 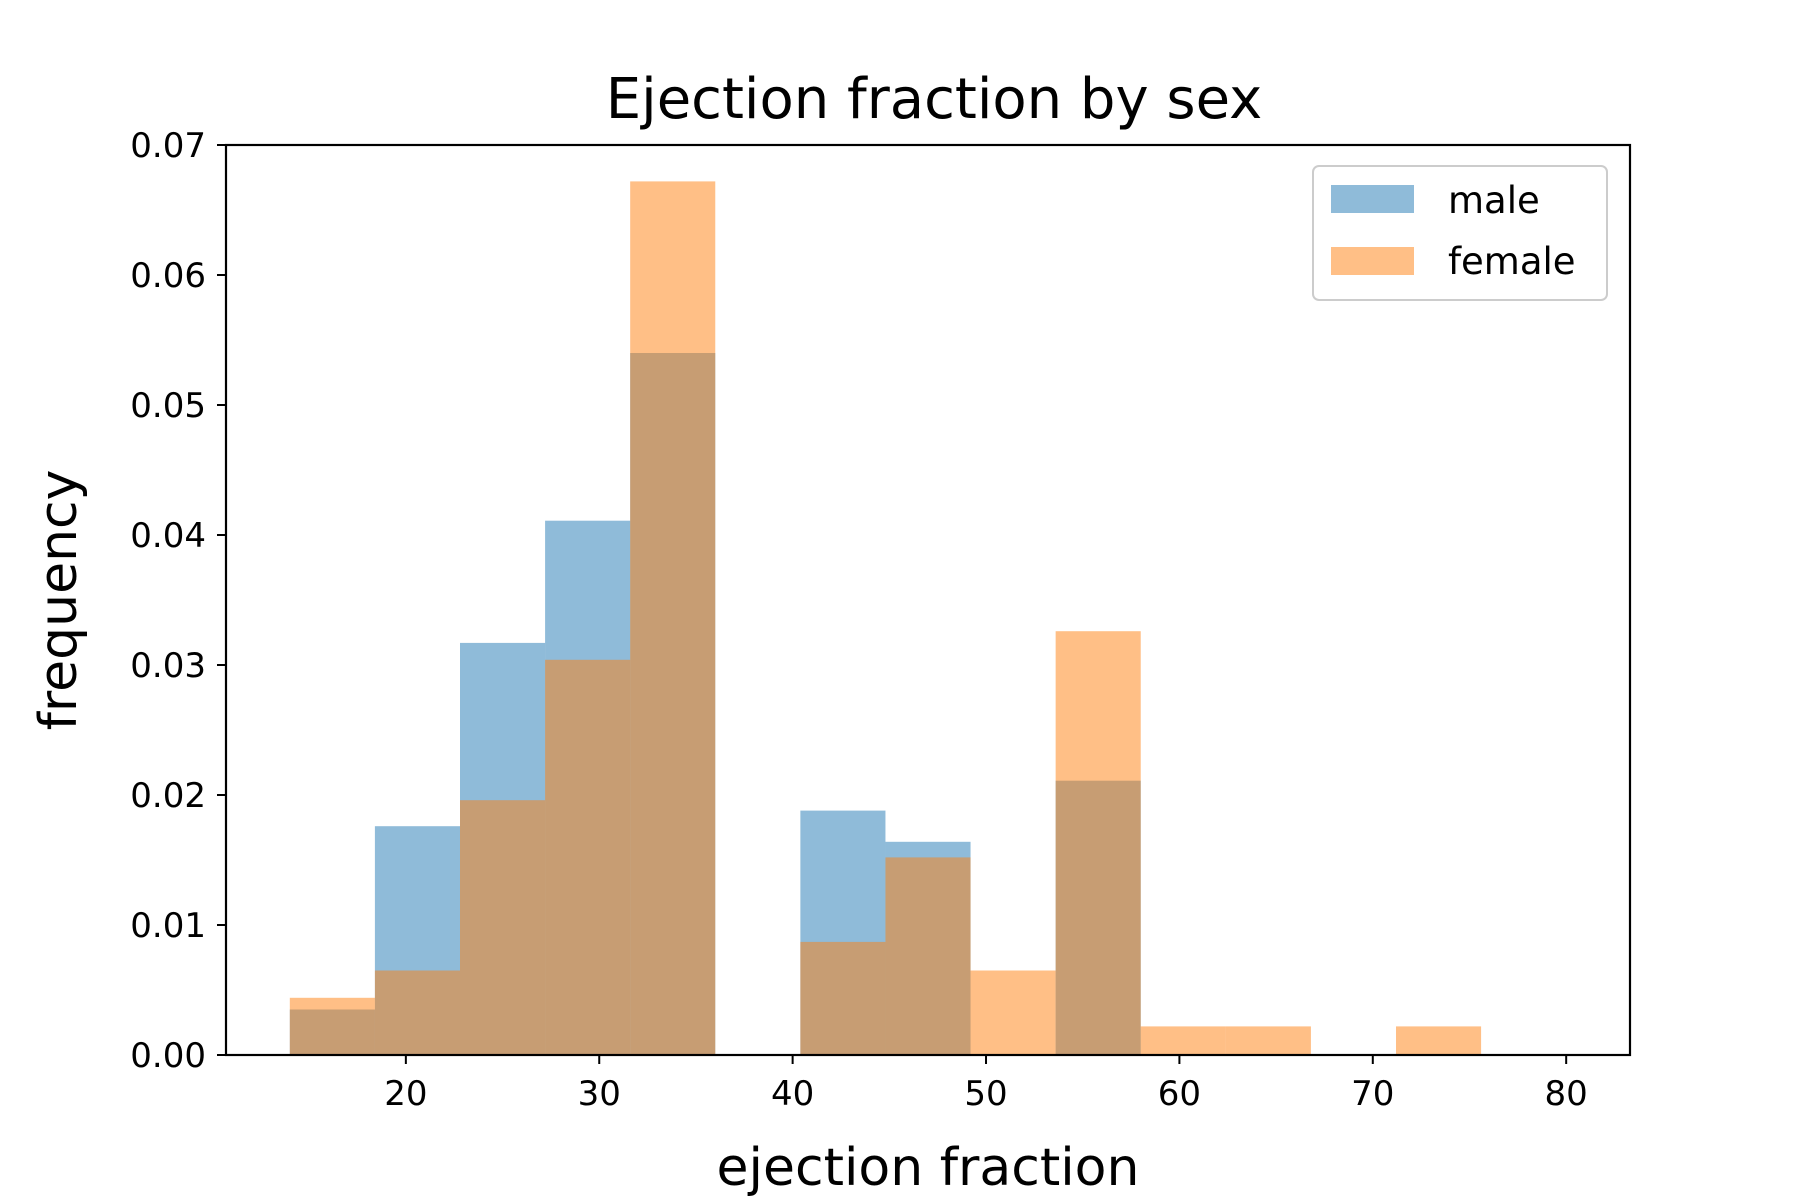 What do you see at coordinates (1372, 1094) in the screenshot?
I see `x-tick-label: 70` at bounding box center [1372, 1094].